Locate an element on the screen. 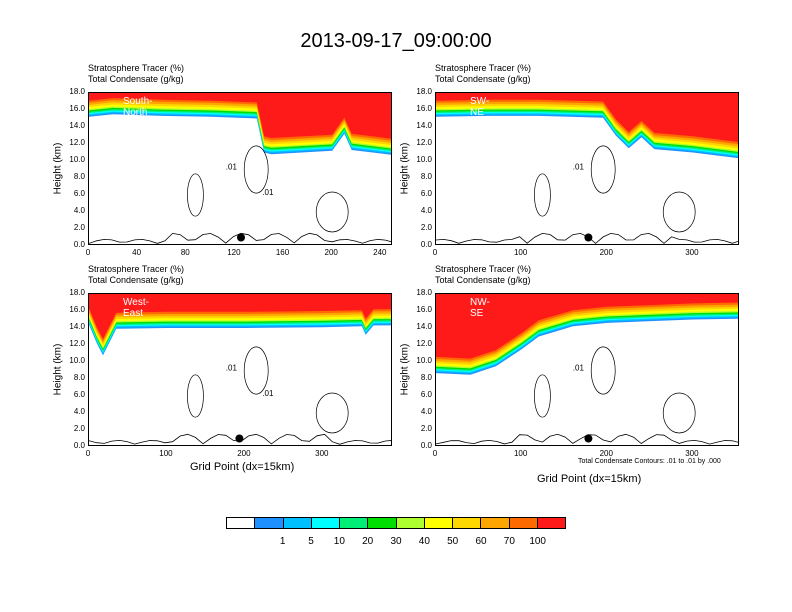  colorbar-label: 5 is located at coordinates (311, 541).